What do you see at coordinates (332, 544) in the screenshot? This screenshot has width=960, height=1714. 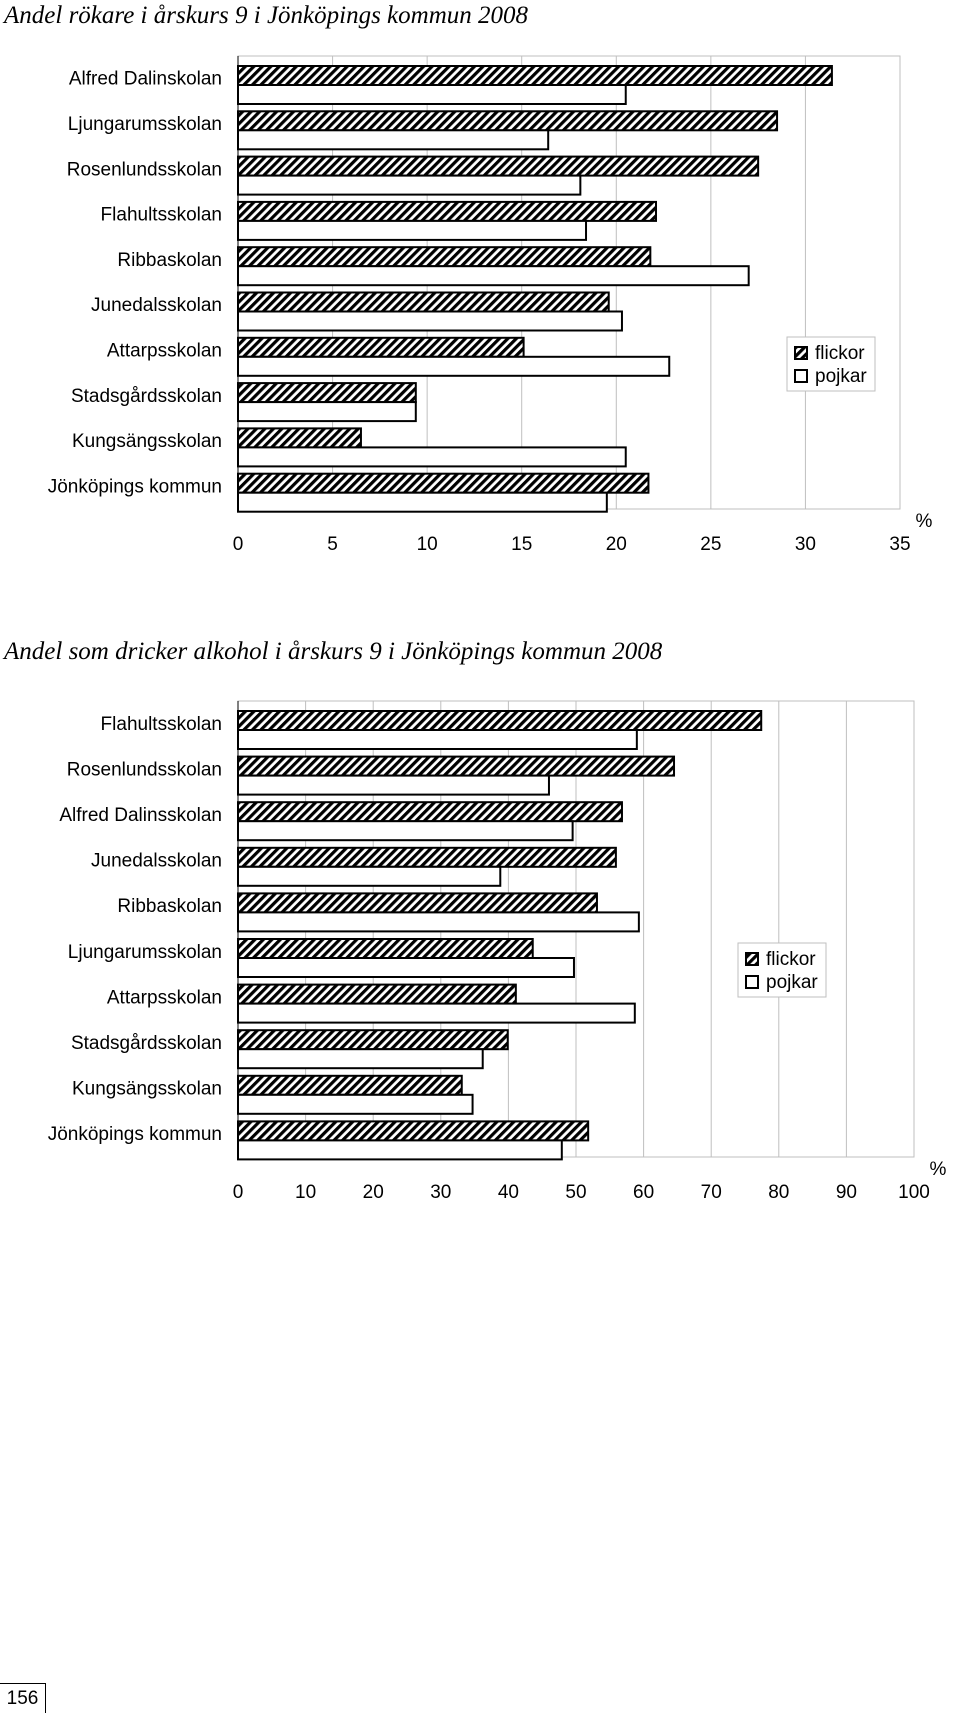 I see `x-tick-label: 5` at bounding box center [332, 544].